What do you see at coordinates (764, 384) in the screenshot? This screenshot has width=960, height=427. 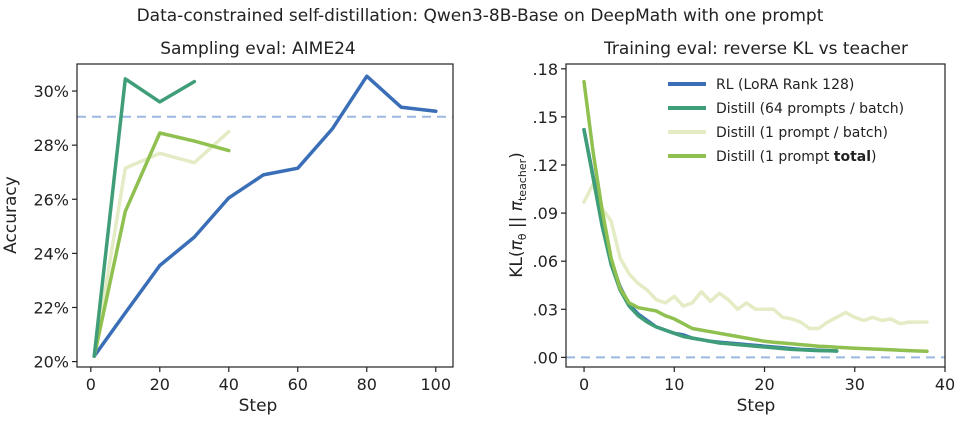 I see `kl-x-tick-label: 20` at bounding box center [764, 384].